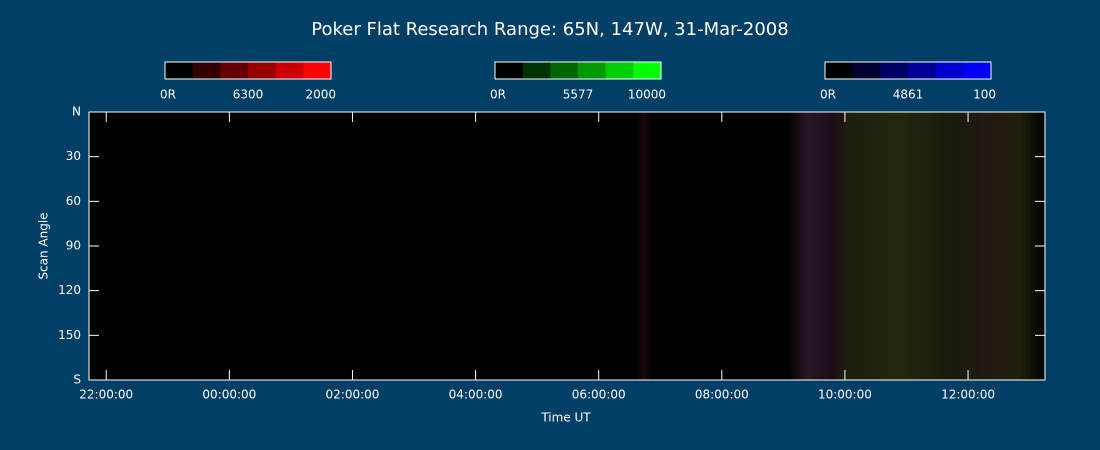  Describe the element at coordinates (353, 395) in the screenshot. I see `x-tick-label: 02:00:00` at that location.